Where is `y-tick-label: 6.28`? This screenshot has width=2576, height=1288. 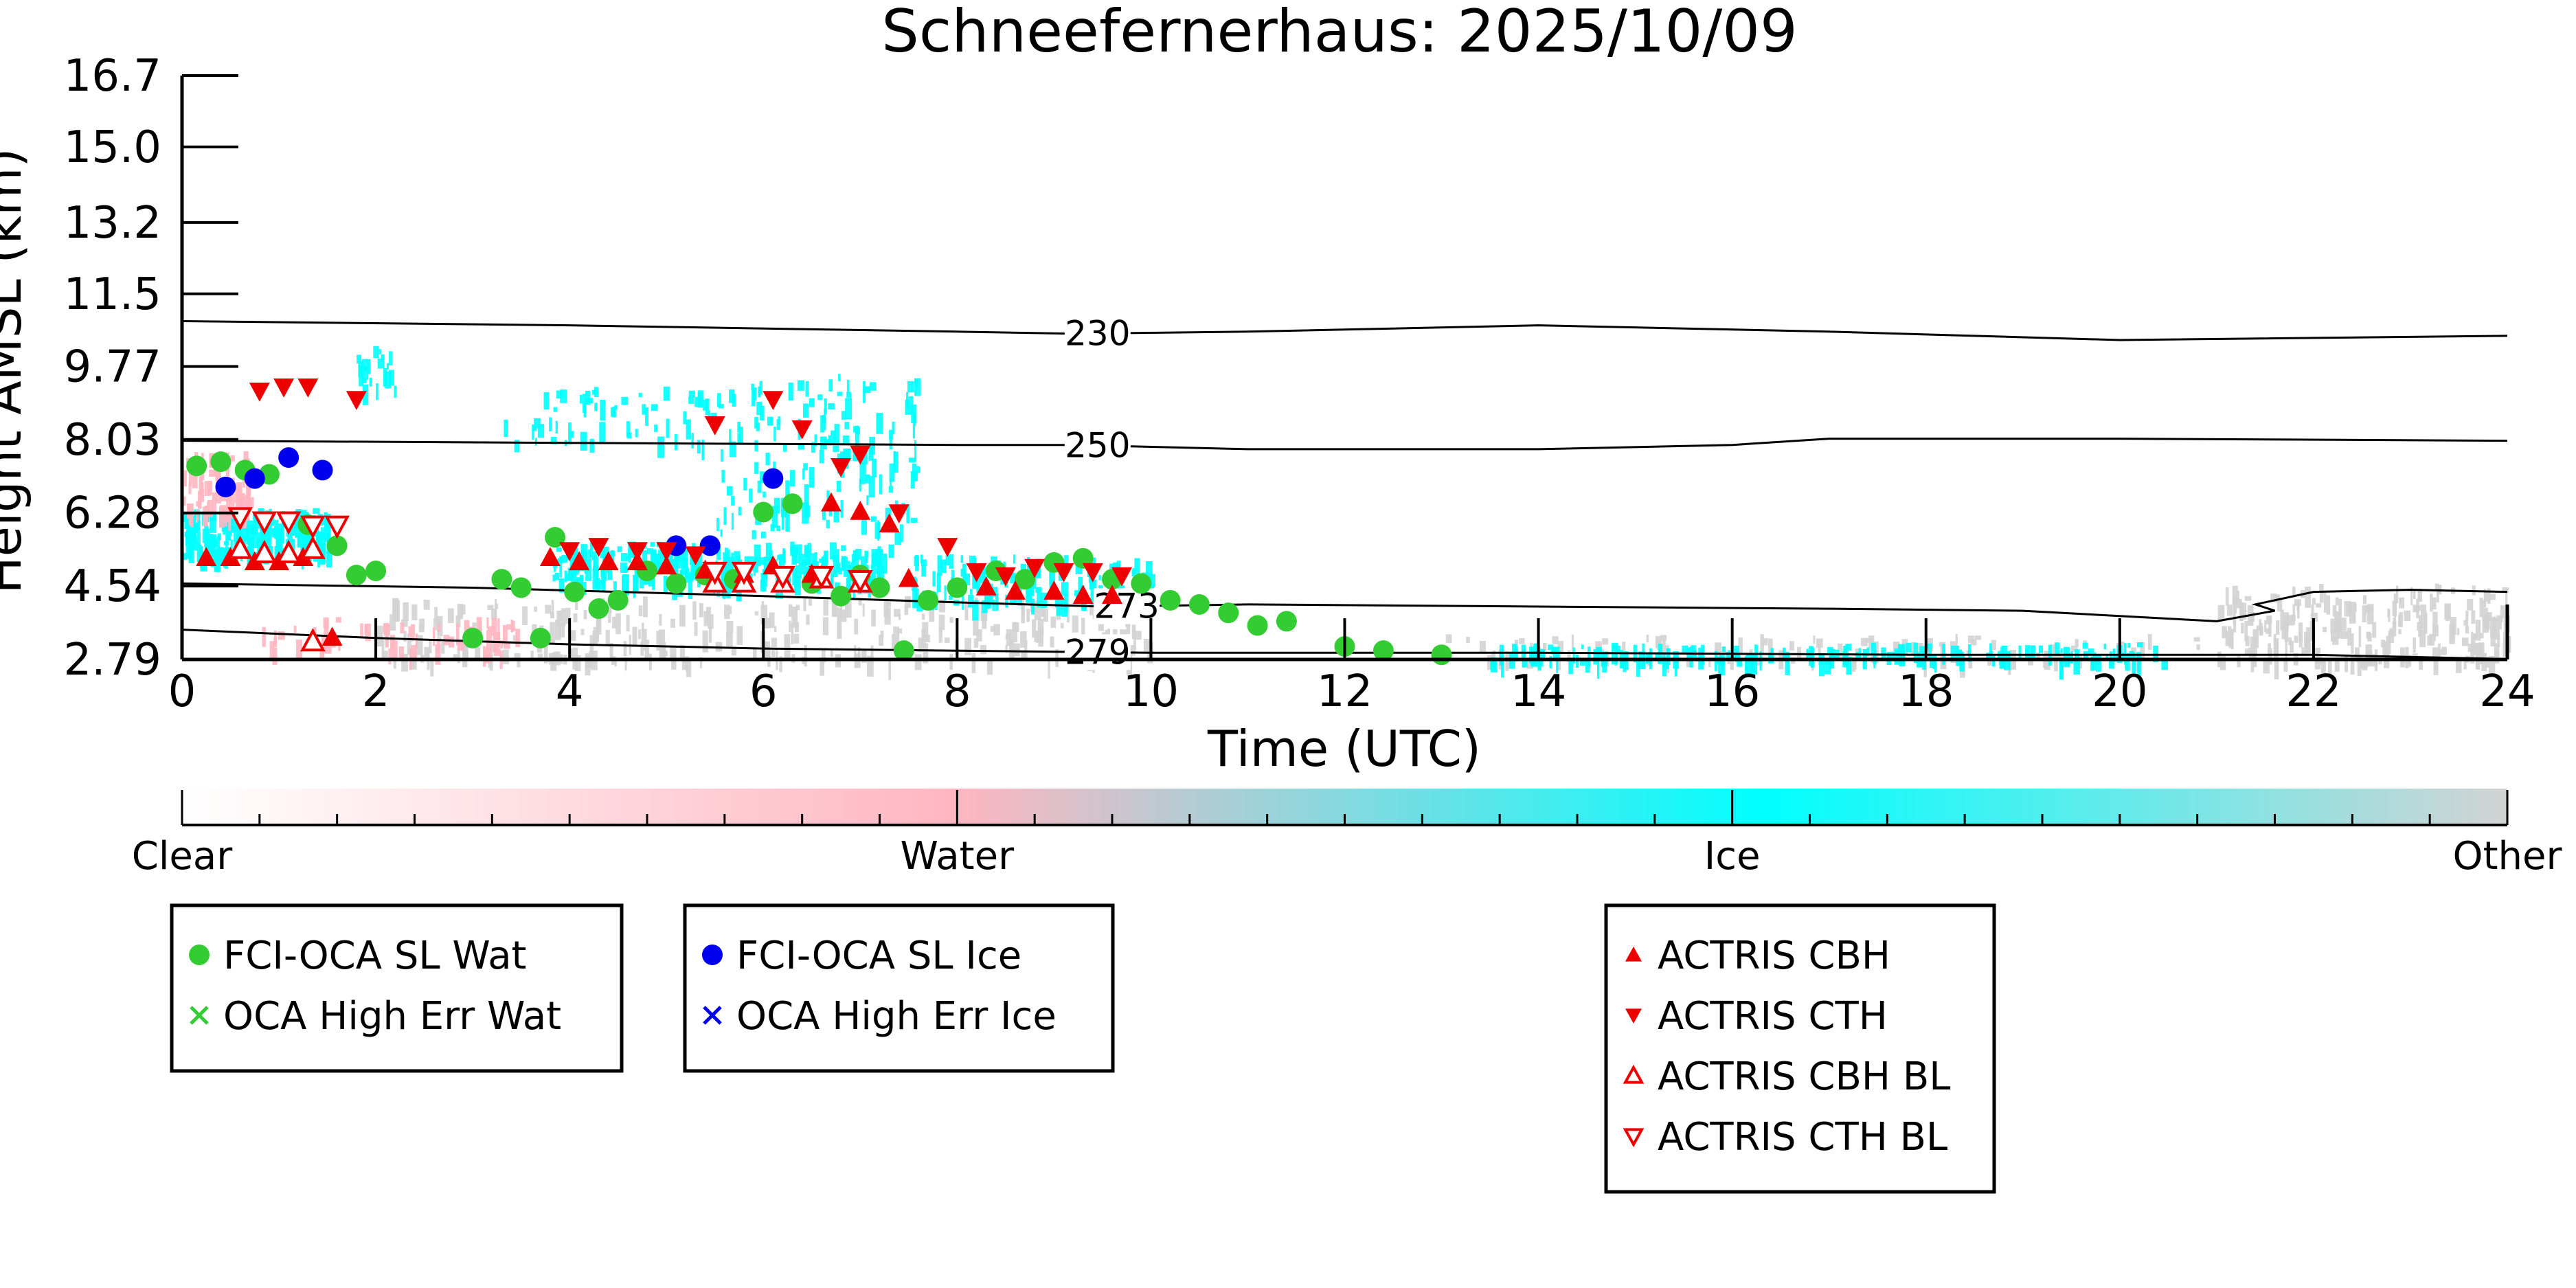
y-tick-label: 6.28 is located at coordinates (113, 513).